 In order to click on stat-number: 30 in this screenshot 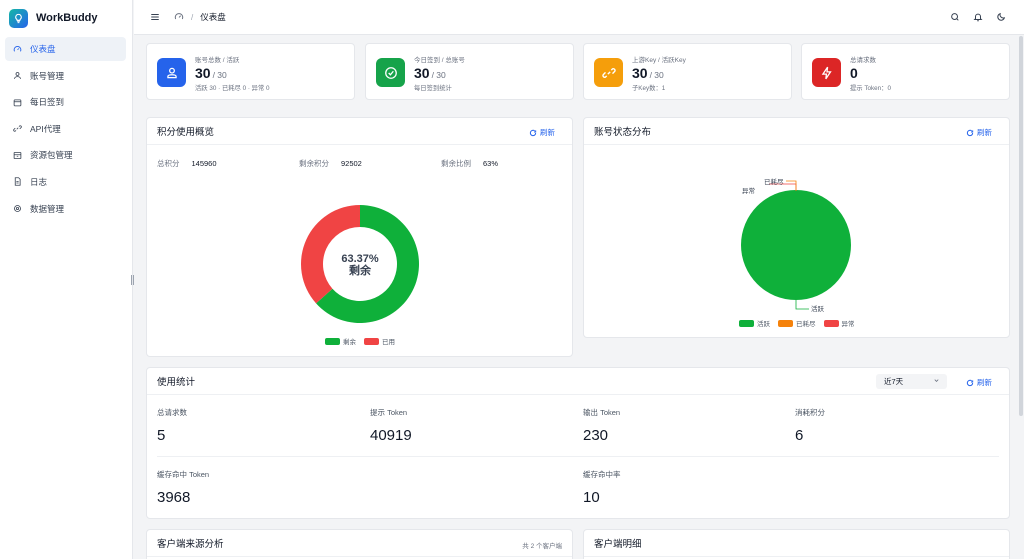, I will do `click(640, 73)`.